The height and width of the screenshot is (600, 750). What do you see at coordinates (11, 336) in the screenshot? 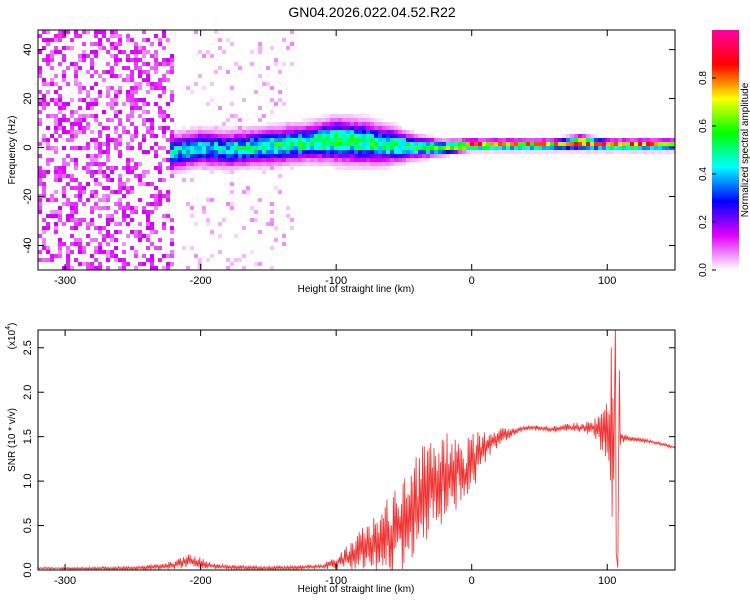
I see `svg-text: (x104)` at bounding box center [11, 336].